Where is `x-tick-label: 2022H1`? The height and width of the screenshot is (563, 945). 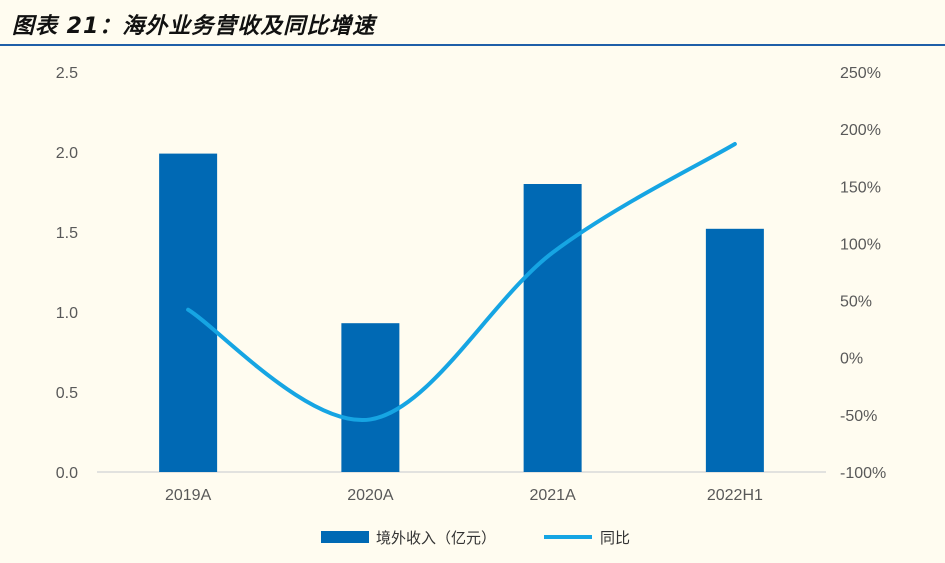 x-tick-label: 2022H1 is located at coordinates (735, 495).